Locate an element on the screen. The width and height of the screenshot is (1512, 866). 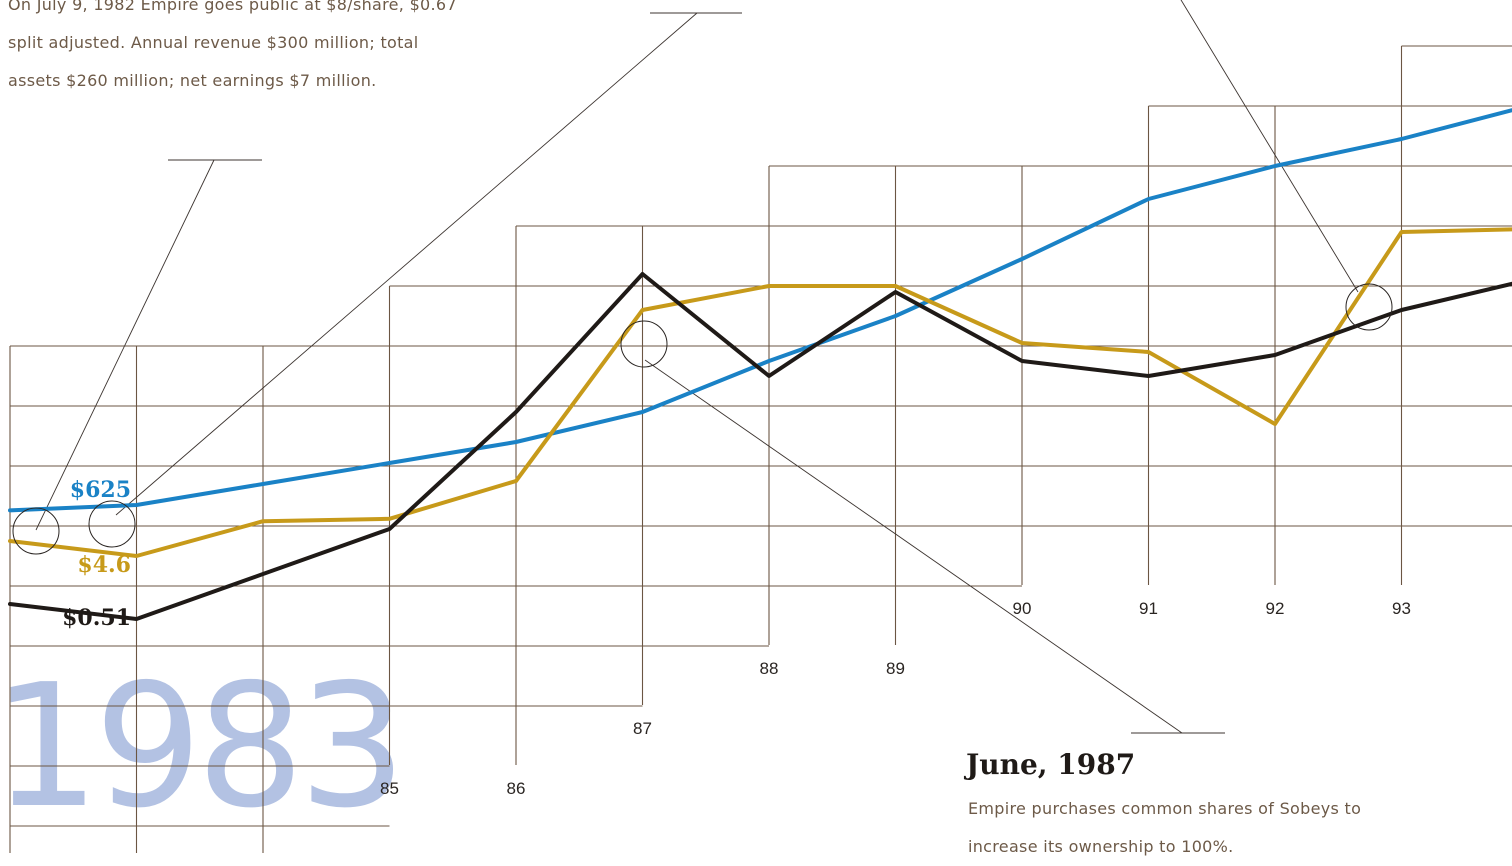
start-value-label-0: $625 is located at coordinates (100, 490).